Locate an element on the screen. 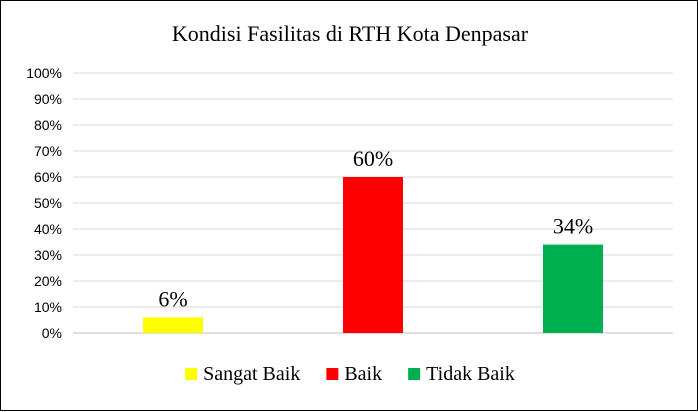 The height and width of the screenshot is (412, 698). legend-item-tidak-baik: Tidak Baik is located at coordinates (461, 374).